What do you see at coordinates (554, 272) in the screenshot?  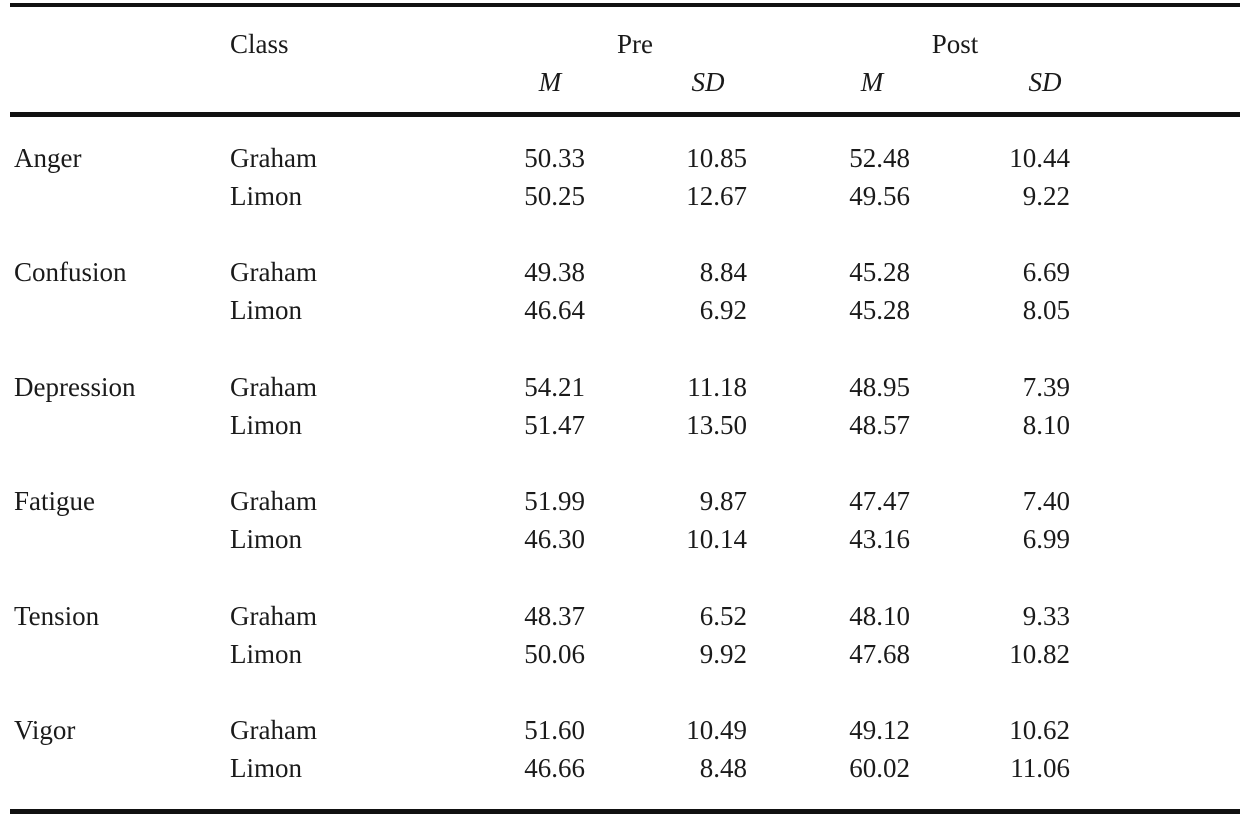 I see `row-pre-m: 49.38` at bounding box center [554, 272].